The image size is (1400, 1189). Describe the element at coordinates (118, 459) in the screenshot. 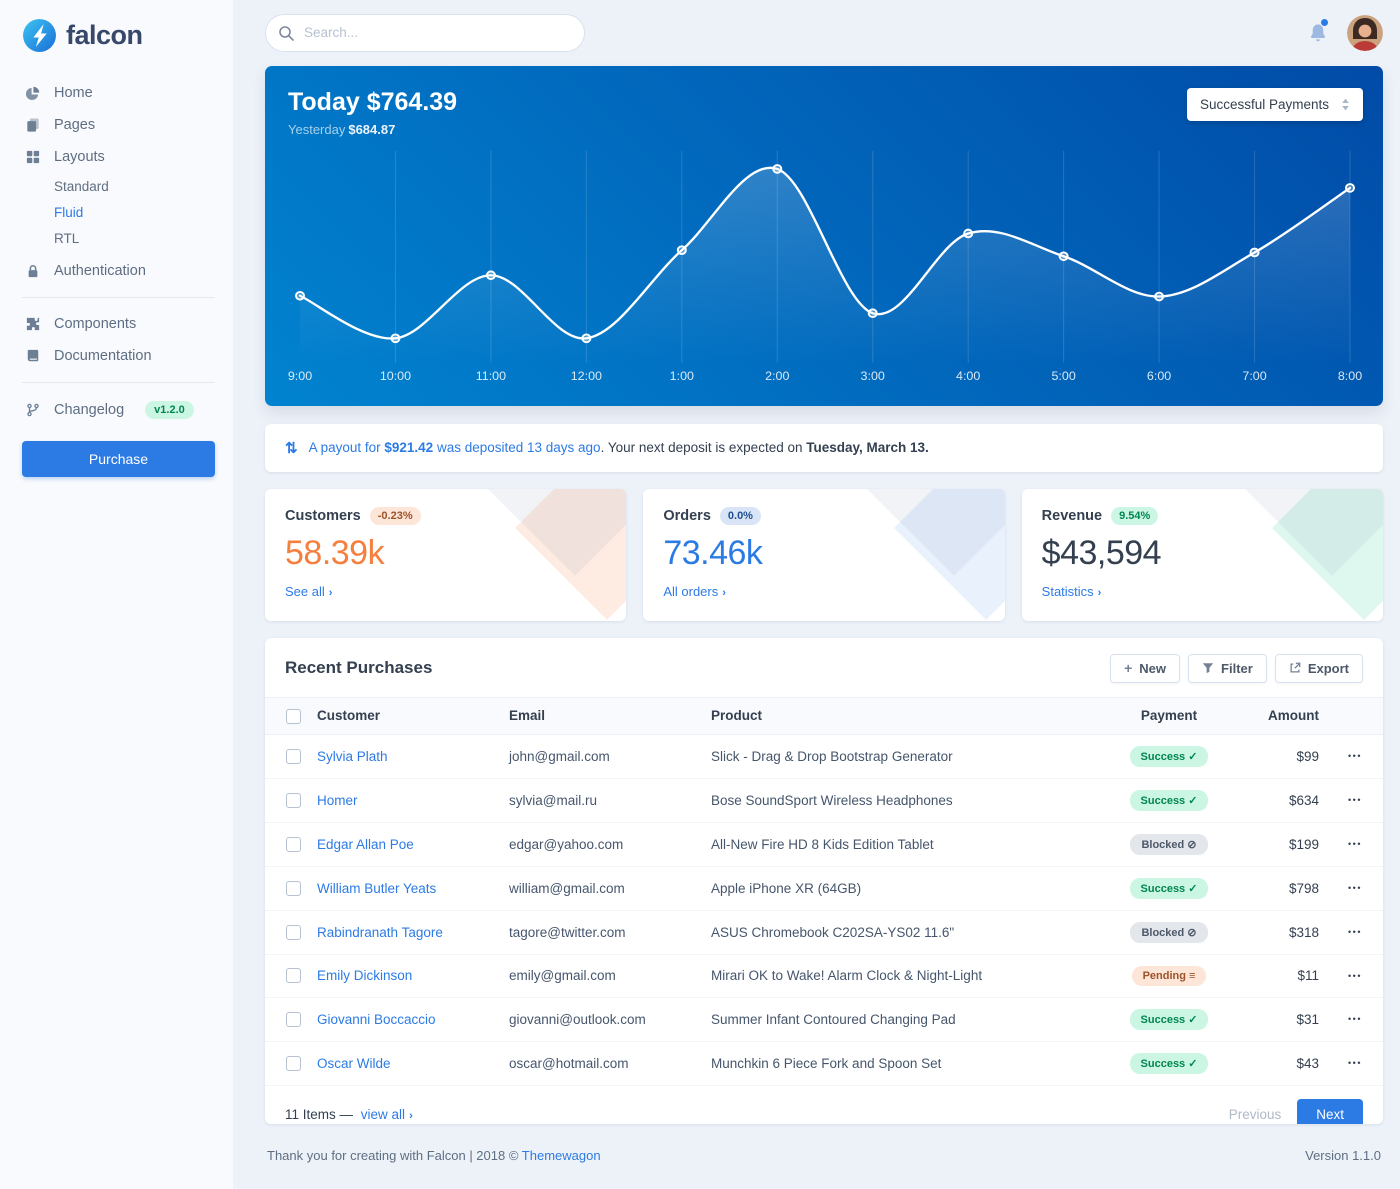

I see `purchase-button: Purchase` at that location.